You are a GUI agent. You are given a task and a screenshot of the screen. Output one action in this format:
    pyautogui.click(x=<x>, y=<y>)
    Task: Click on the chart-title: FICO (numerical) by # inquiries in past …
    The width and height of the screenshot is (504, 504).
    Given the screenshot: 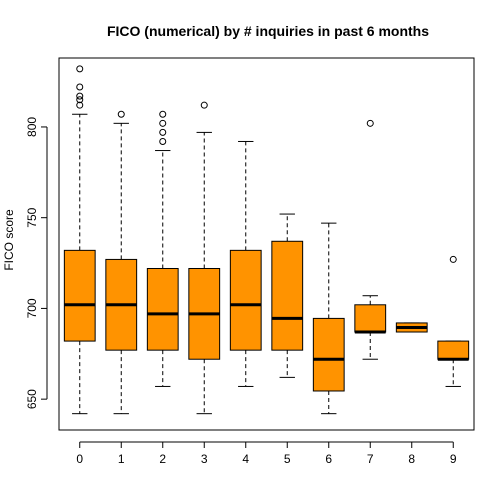 What is the action you would take?
    pyautogui.click(x=268, y=31)
    